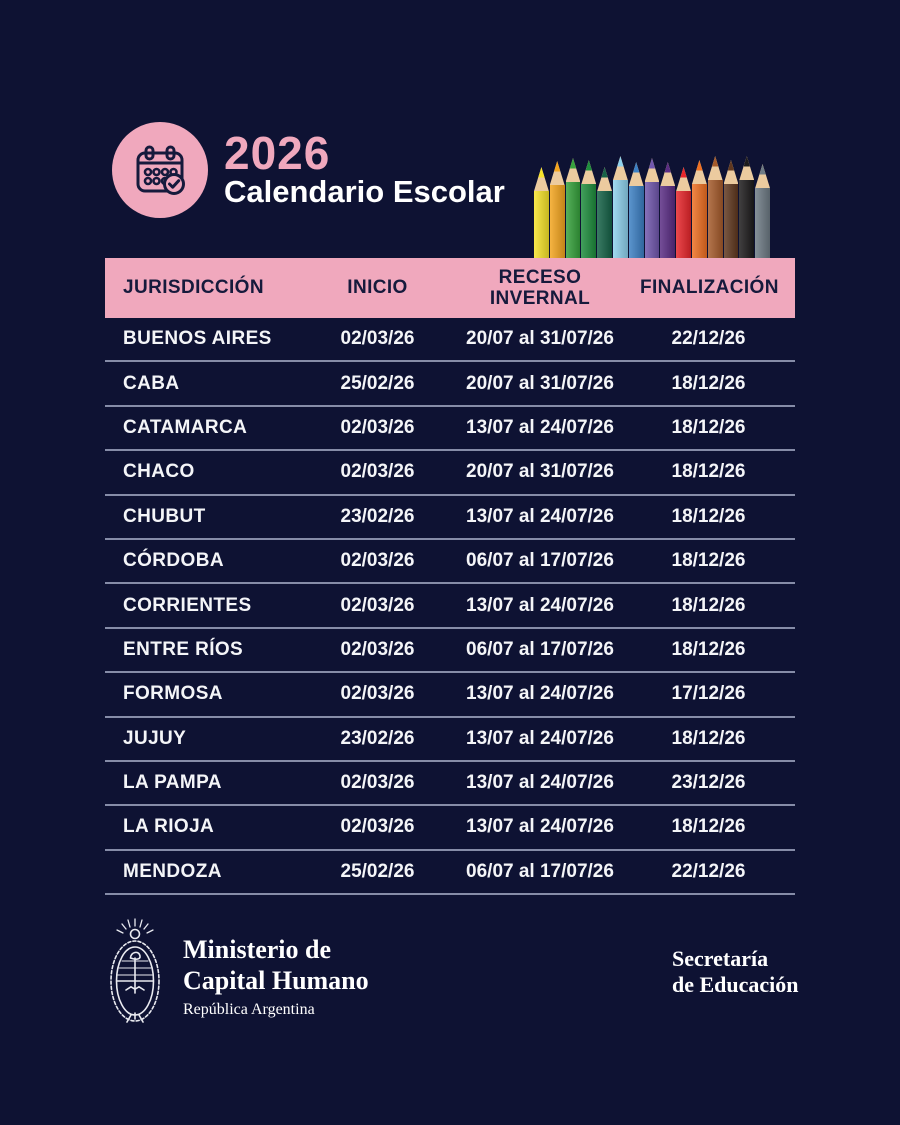 The height and width of the screenshot is (1125, 900). Describe the element at coordinates (708, 783) in the screenshot. I see `finalizacion-cell: 23/12/26` at that location.